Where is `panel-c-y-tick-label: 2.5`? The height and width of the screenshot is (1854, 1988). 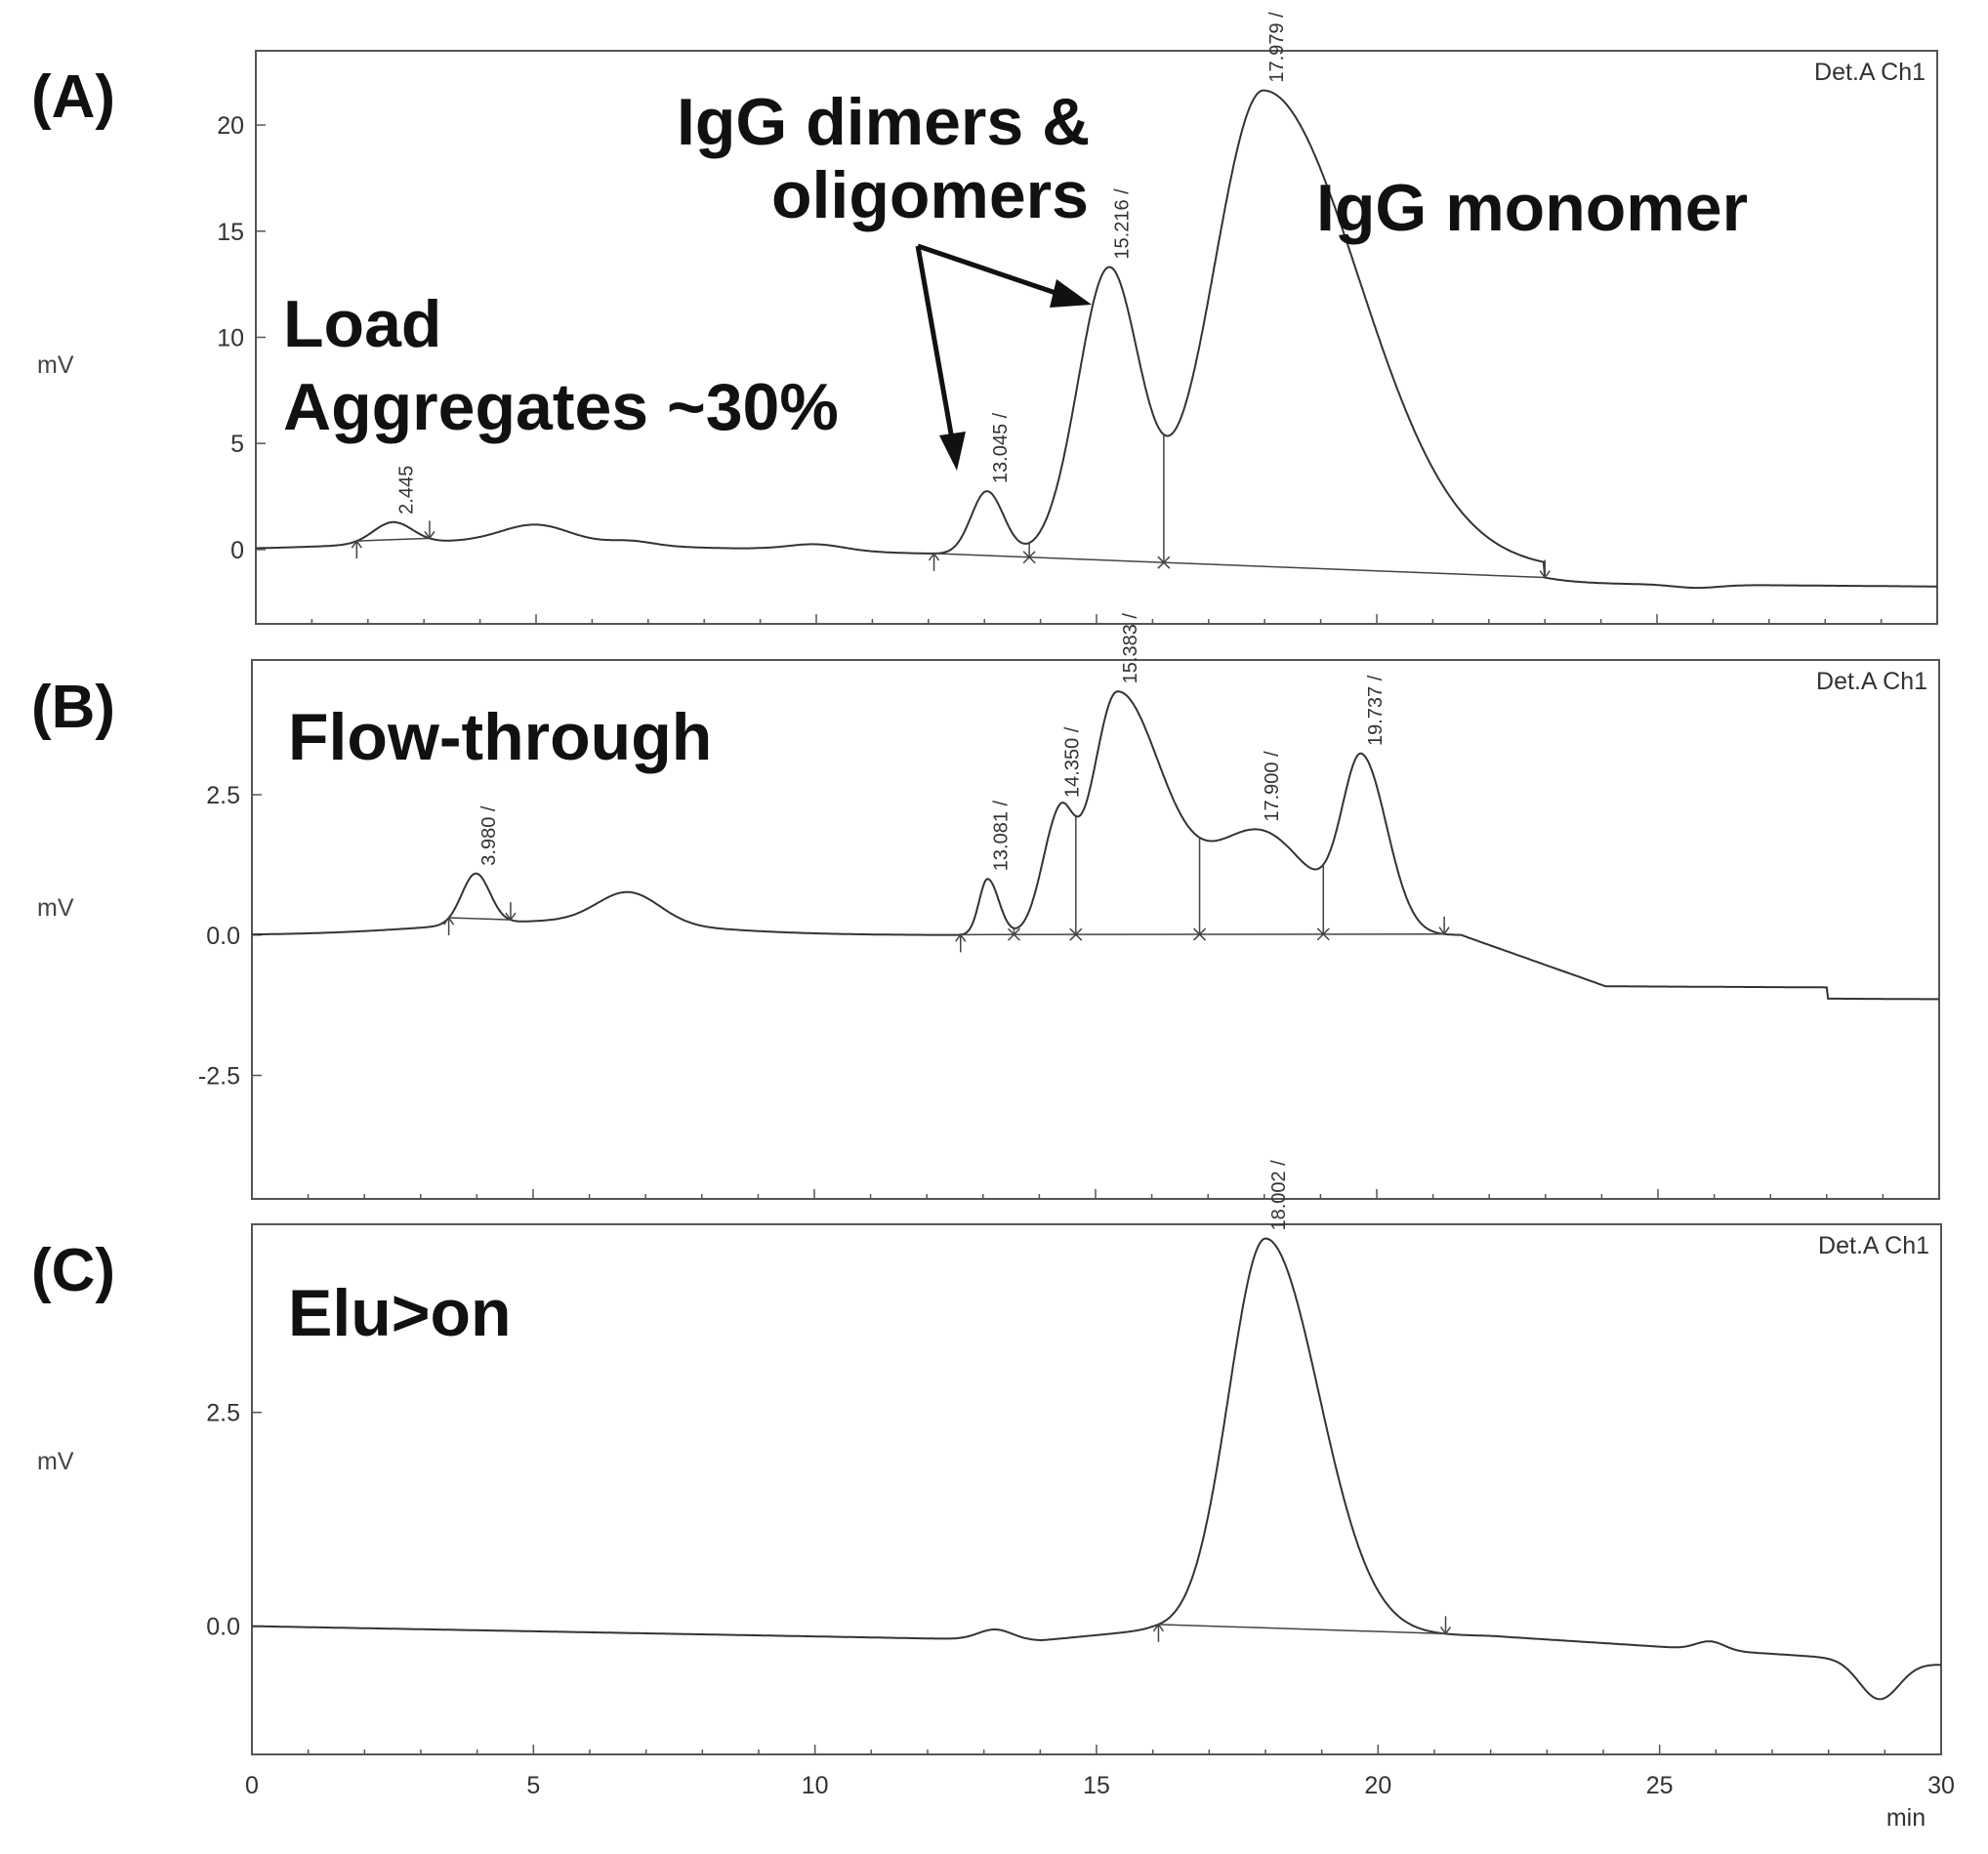 panel-c-y-tick-label: 2.5 is located at coordinates (223, 1413).